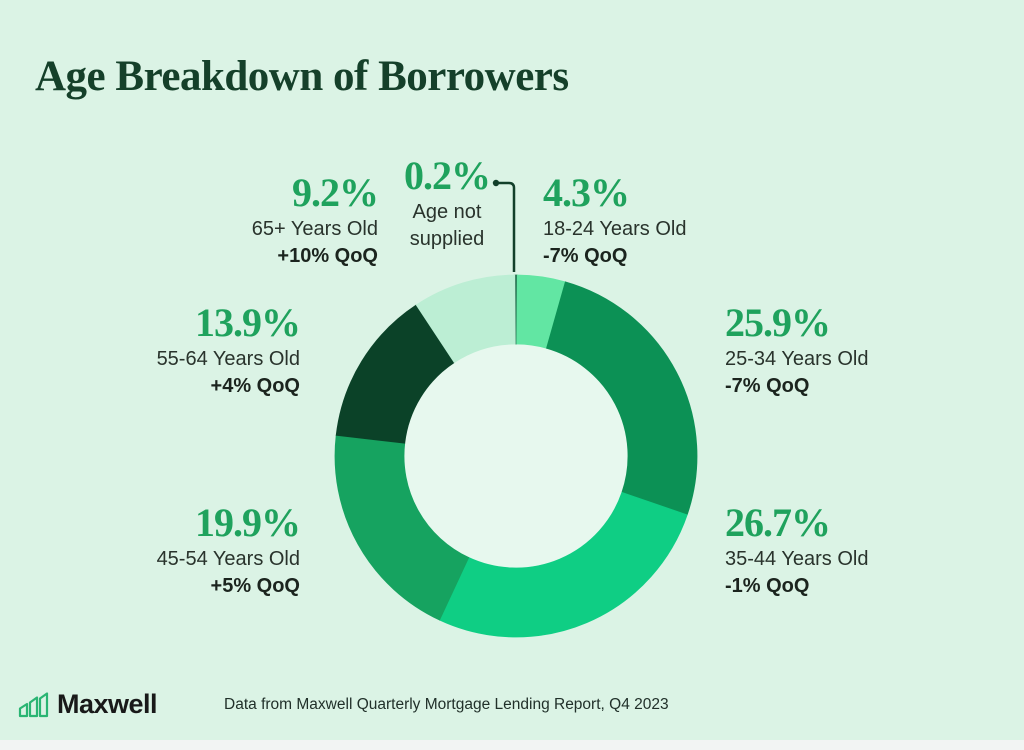  I want to click on donut-segment-35-44-years-old, so click(563, 564).